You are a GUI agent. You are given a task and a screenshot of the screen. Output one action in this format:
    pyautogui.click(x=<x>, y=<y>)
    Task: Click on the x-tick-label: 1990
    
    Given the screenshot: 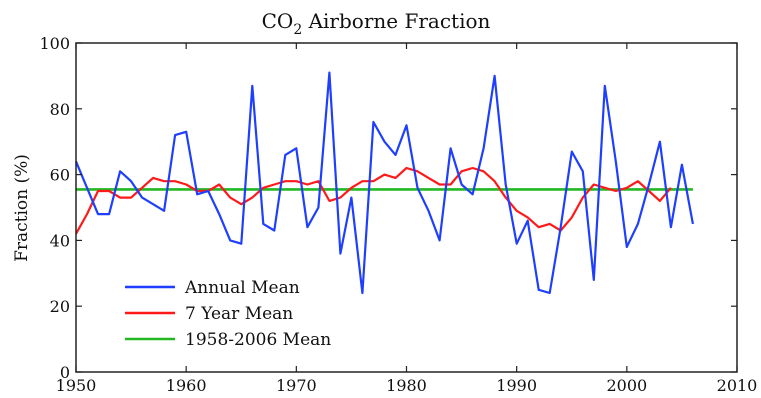 What is the action you would take?
    pyautogui.click(x=516, y=385)
    